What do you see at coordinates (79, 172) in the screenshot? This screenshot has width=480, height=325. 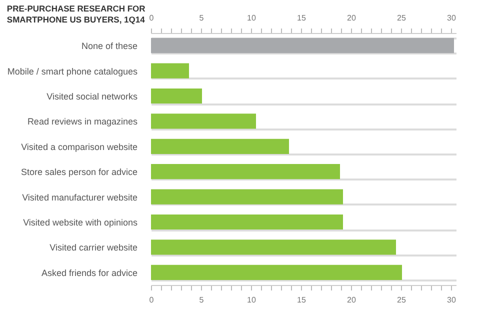 I see `y-tick-label: Store sales person for advice` at bounding box center [79, 172].